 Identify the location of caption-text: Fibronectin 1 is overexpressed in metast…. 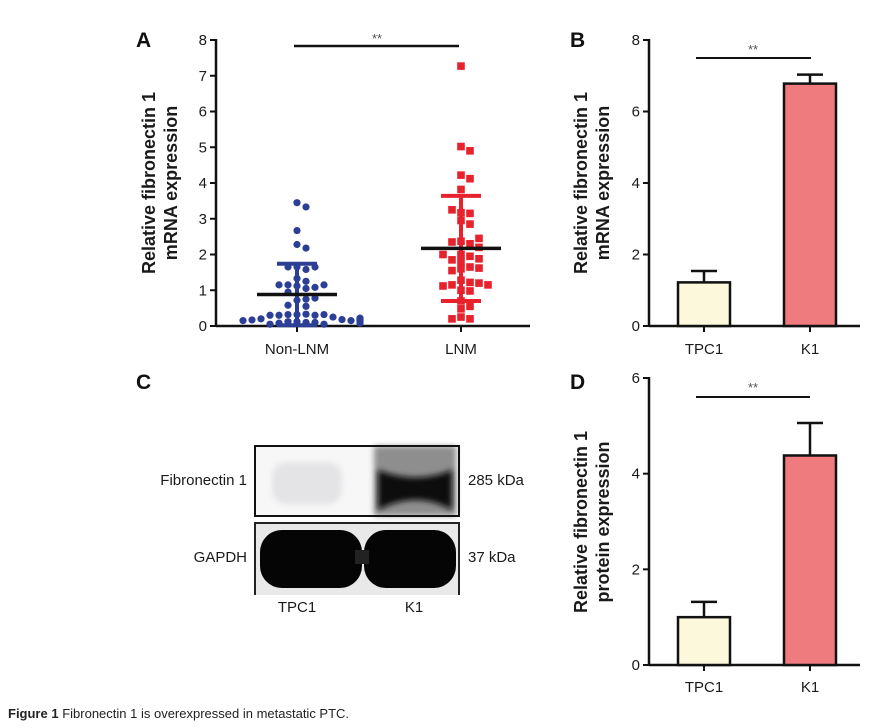
(206, 713).